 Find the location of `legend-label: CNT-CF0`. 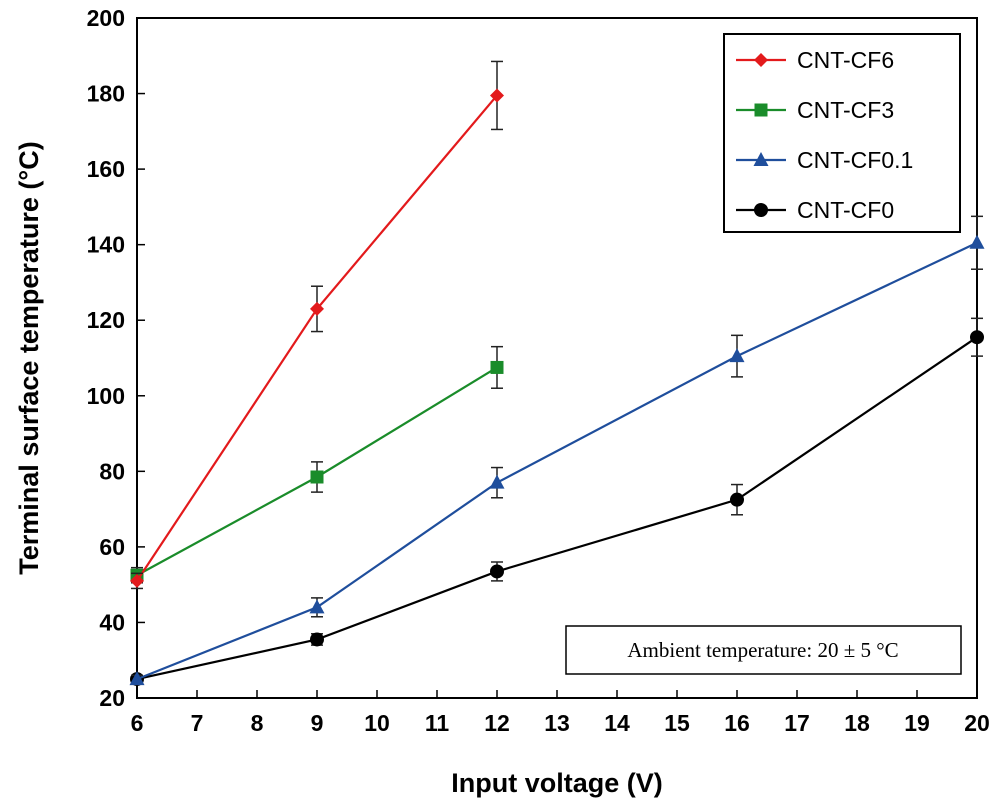

legend-label: CNT-CF0 is located at coordinates (845, 210).